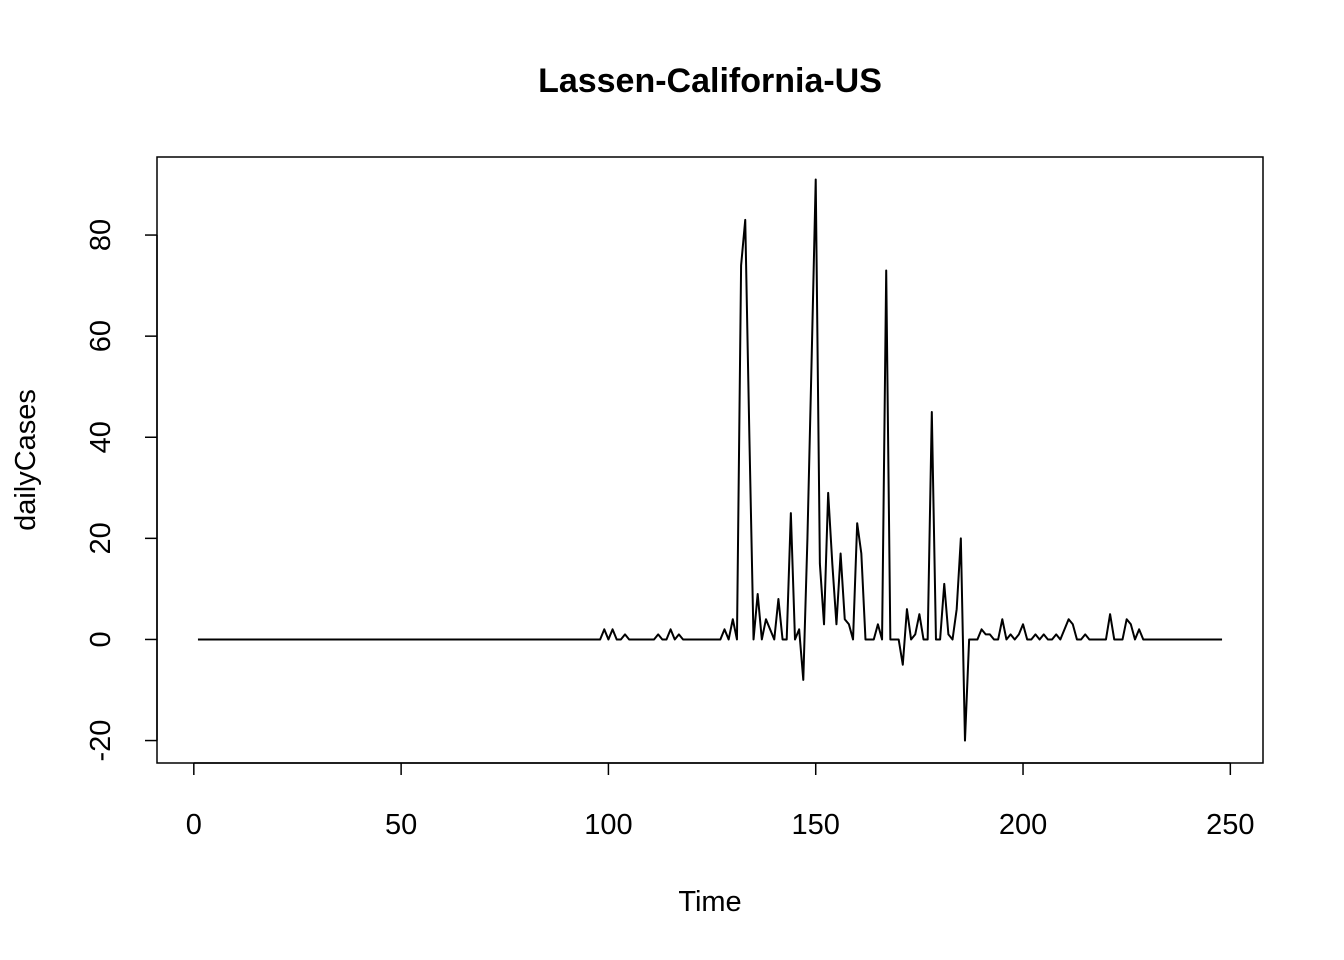  Describe the element at coordinates (608, 825) in the screenshot. I see `x-tick-label: 100` at that location.